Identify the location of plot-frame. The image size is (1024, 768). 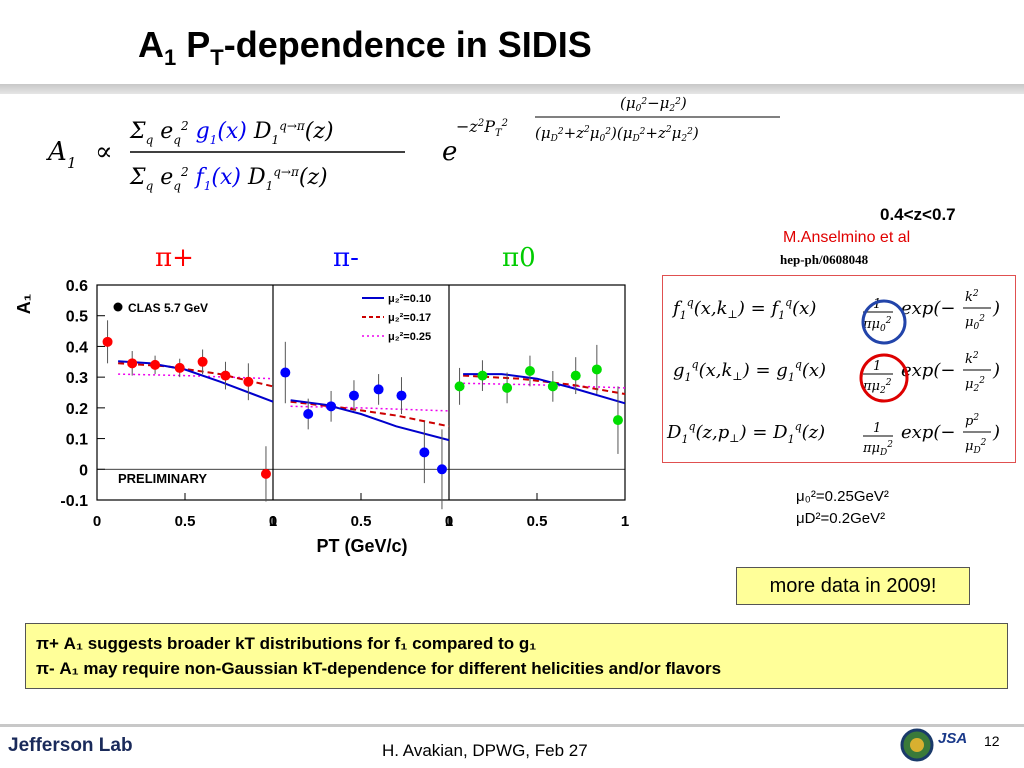
(361, 392).